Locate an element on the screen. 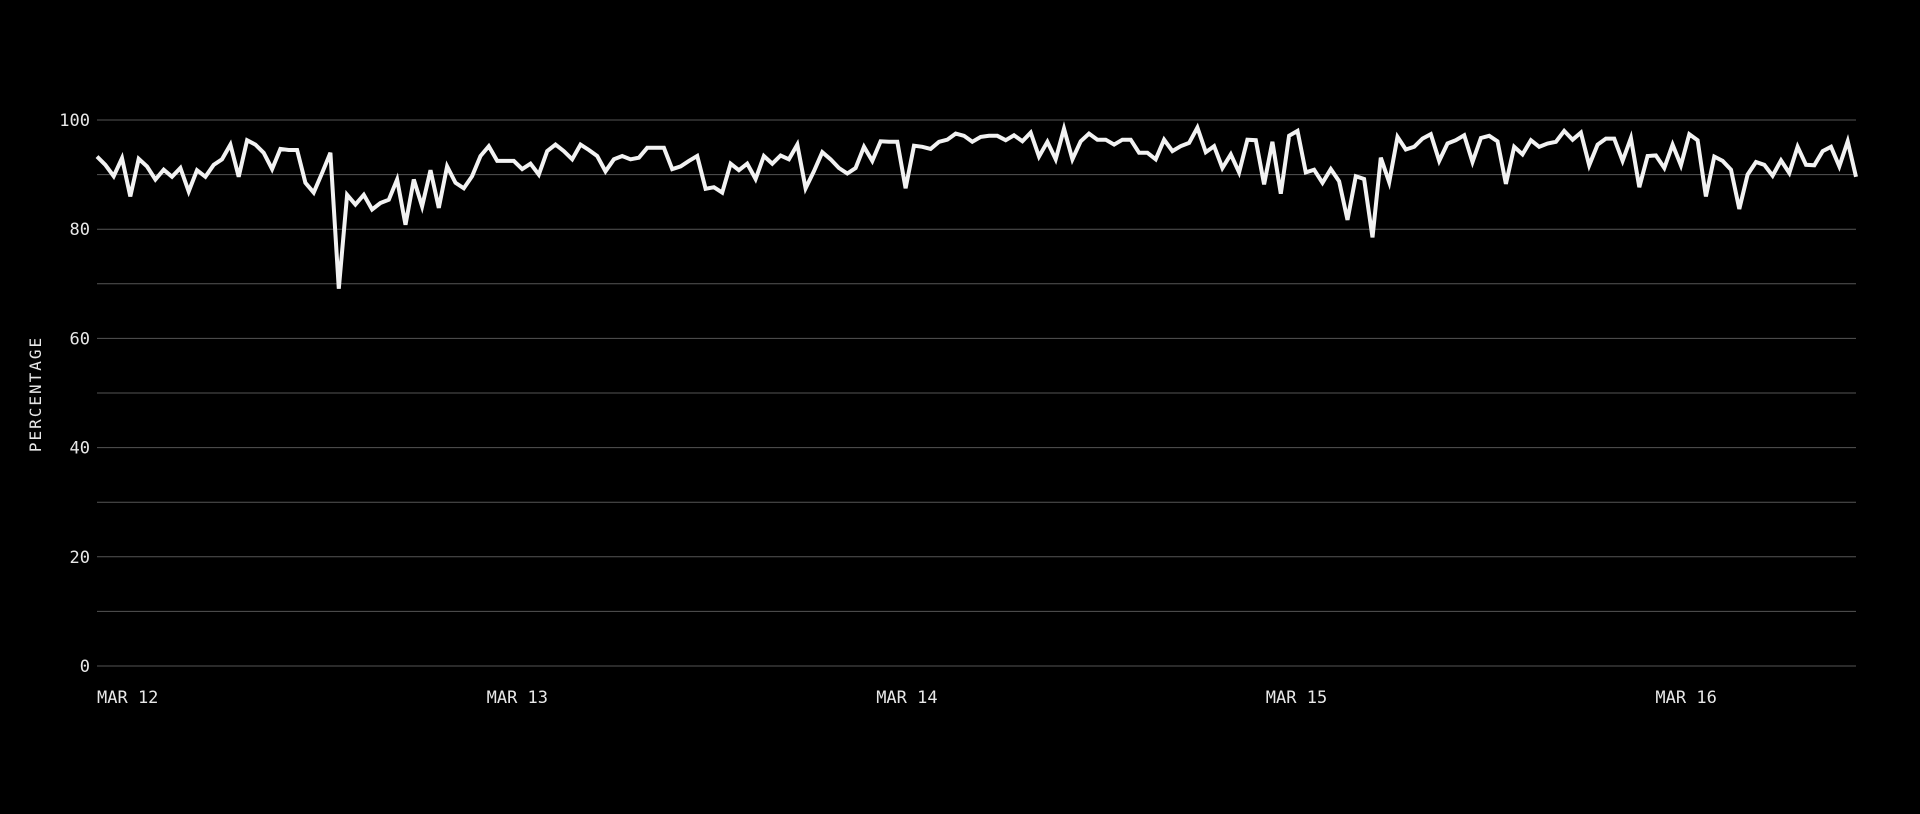  x-tick-label: MAR 13 is located at coordinates (517, 698).